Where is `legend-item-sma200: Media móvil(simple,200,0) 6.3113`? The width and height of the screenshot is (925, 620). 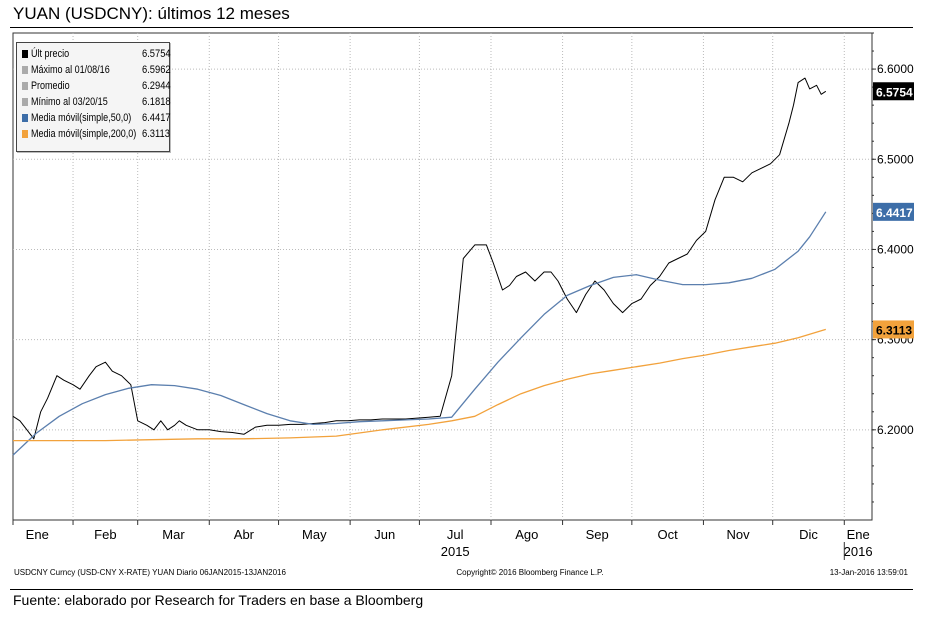
legend-item-sma200: Media móvil(simple,200,0) 6.3113 is located at coordinates (93, 134).